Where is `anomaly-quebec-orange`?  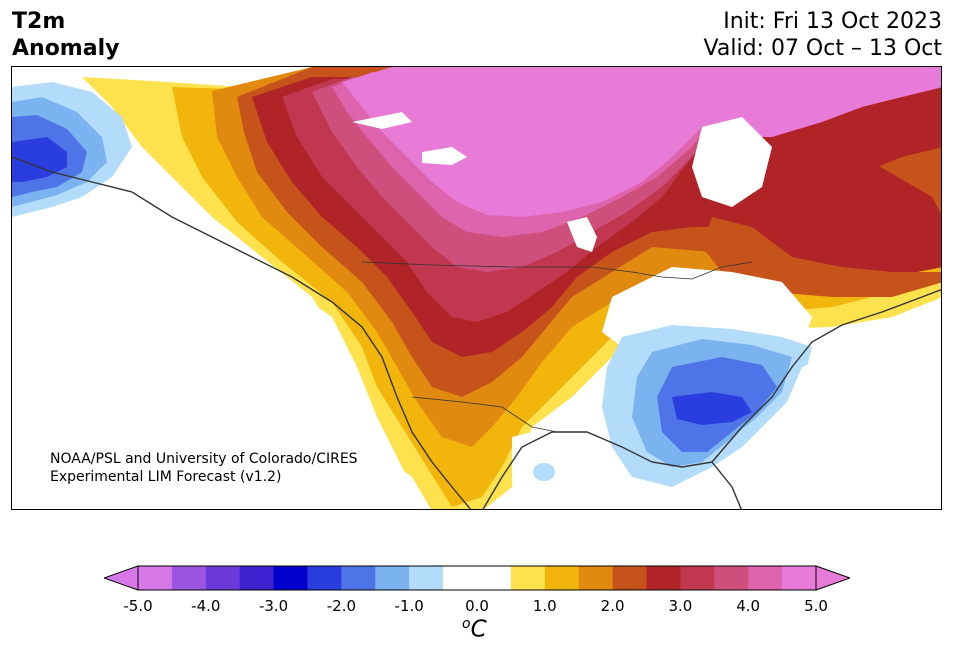
anomaly-quebec-orange is located at coordinates (821, 257).